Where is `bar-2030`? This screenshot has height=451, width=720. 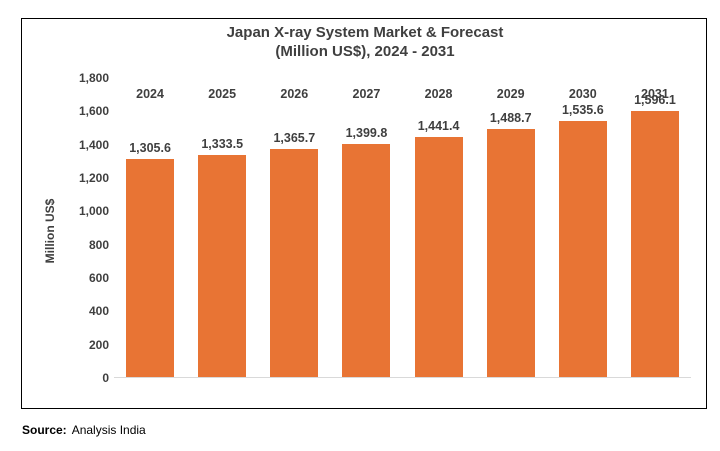 bar-2030 is located at coordinates (582, 249).